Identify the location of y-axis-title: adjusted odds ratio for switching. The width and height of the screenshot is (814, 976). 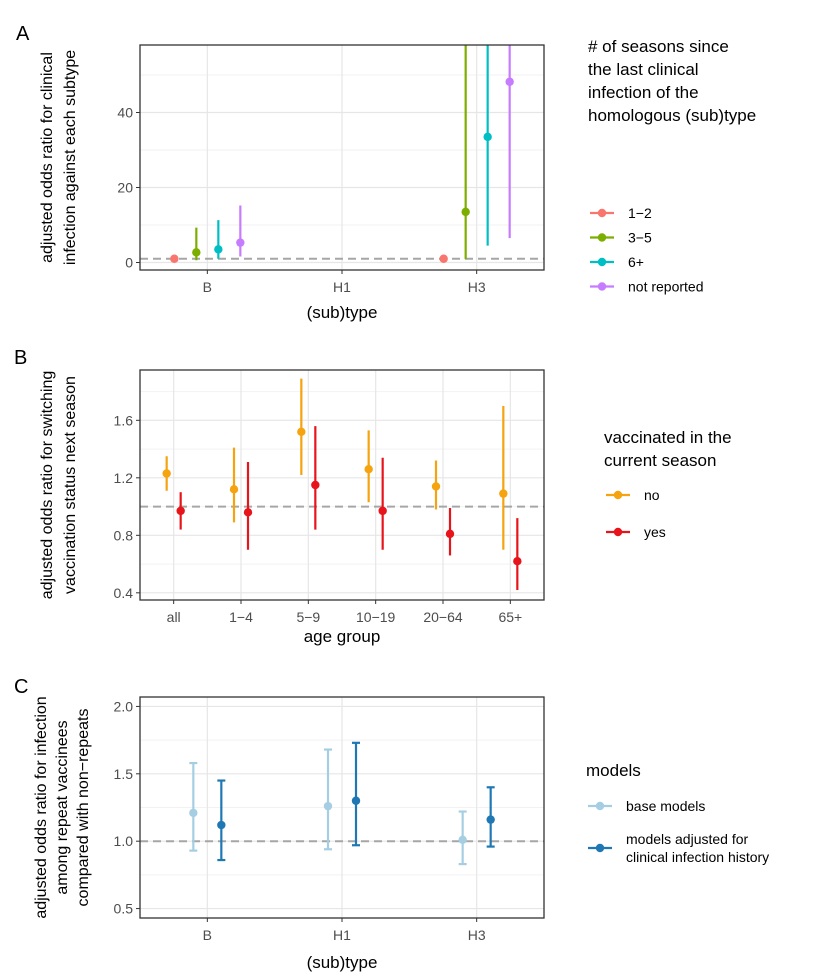
(47, 485).